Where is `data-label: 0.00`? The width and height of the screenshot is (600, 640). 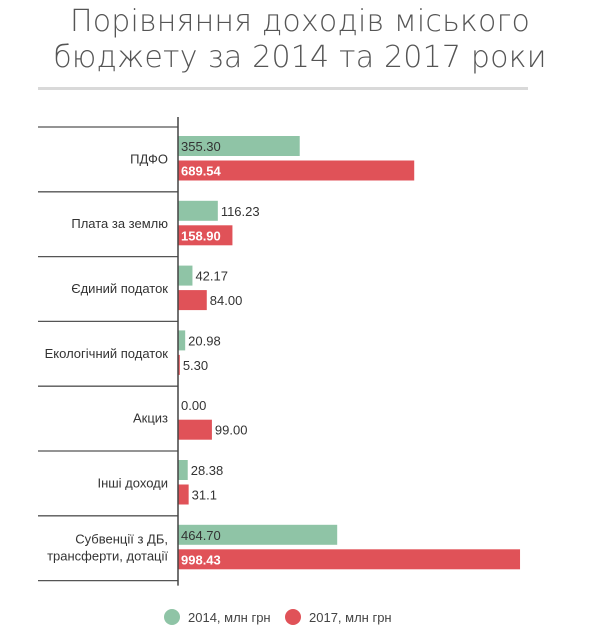 data-label: 0.00 is located at coordinates (193, 405).